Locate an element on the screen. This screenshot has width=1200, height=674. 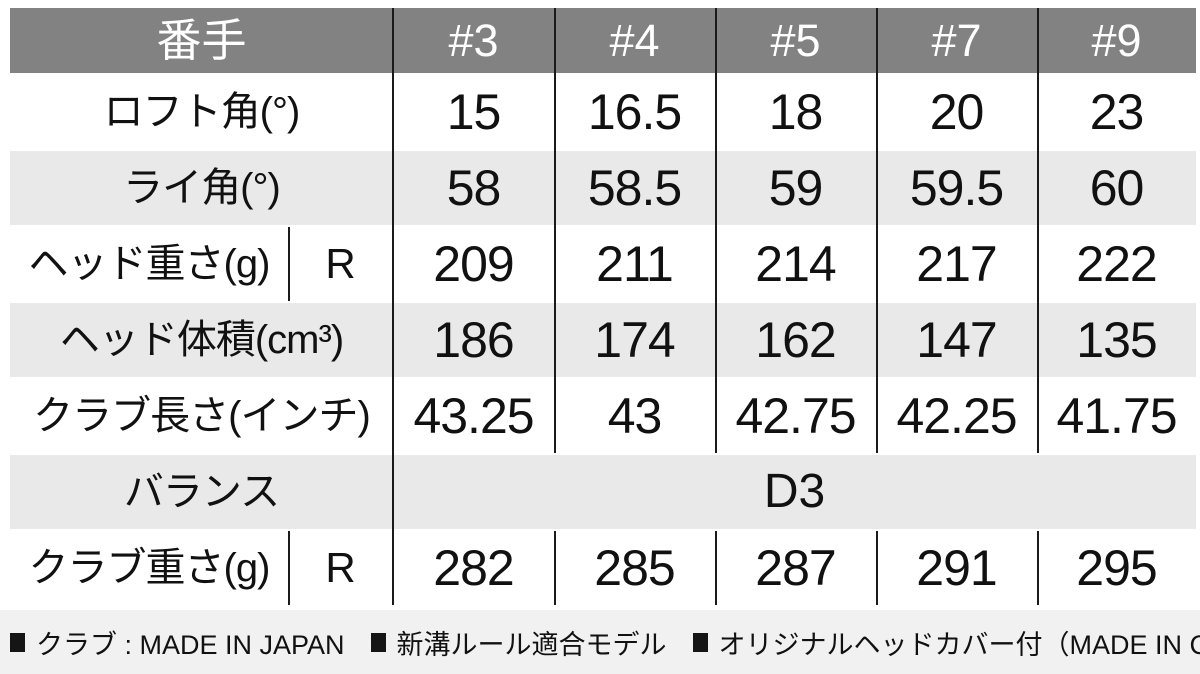
balance-value: D3 is located at coordinates (794, 492).